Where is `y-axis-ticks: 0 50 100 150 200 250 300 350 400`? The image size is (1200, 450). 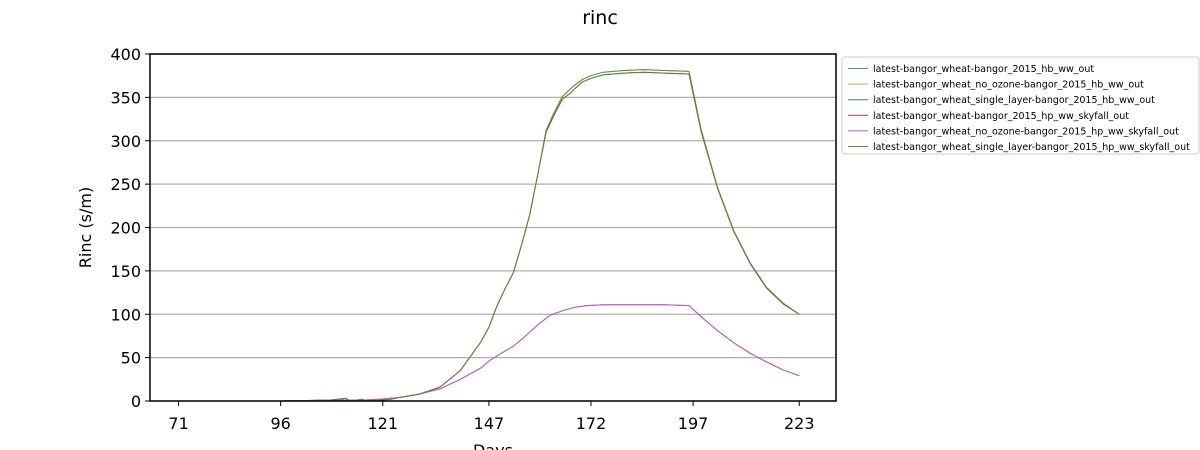
y-axis-ticks: 0 50 100 150 200 250 300 350 400 is located at coordinates (130, 228).